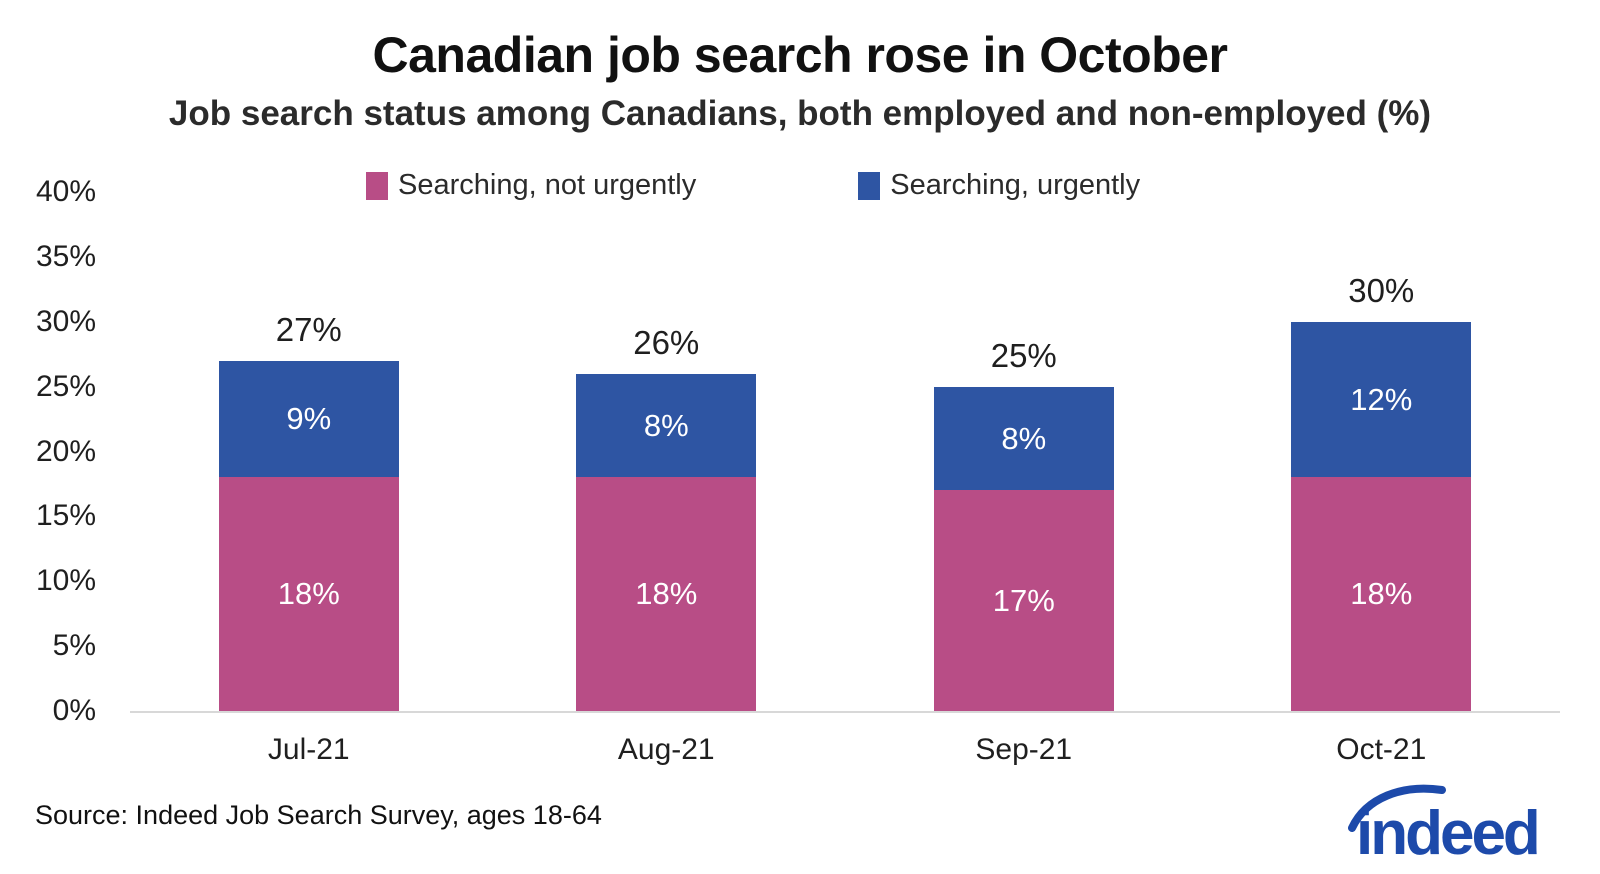 The width and height of the screenshot is (1600, 874). I want to click on indeed-logo-arc, so click(1397, 808).